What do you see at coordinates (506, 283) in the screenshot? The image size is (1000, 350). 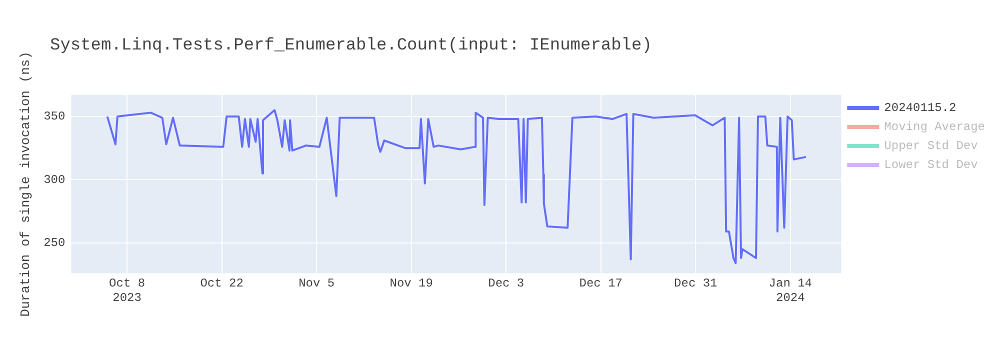 I see `x-tick-label: Dec 3` at bounding box center [506, 283].